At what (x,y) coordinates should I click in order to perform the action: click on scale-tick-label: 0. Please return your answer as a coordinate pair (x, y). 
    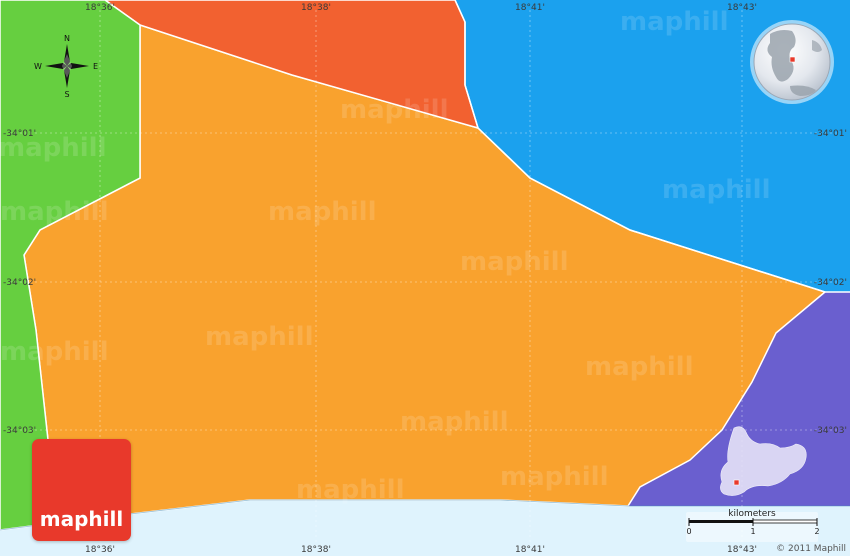
    Looking at the image, I should click on (688, 531).